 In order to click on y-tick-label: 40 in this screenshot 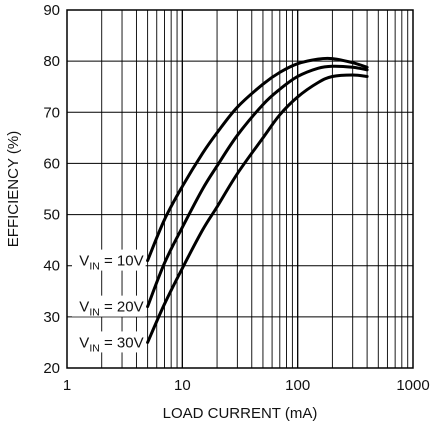, I will do `click(51, 266)`.